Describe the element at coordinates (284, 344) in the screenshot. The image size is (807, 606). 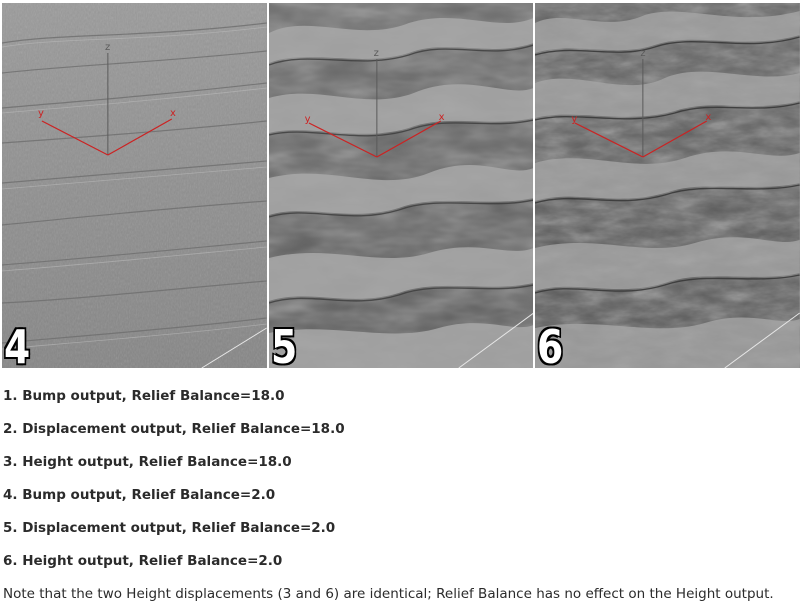
I see `panel-number: 5` at that location.